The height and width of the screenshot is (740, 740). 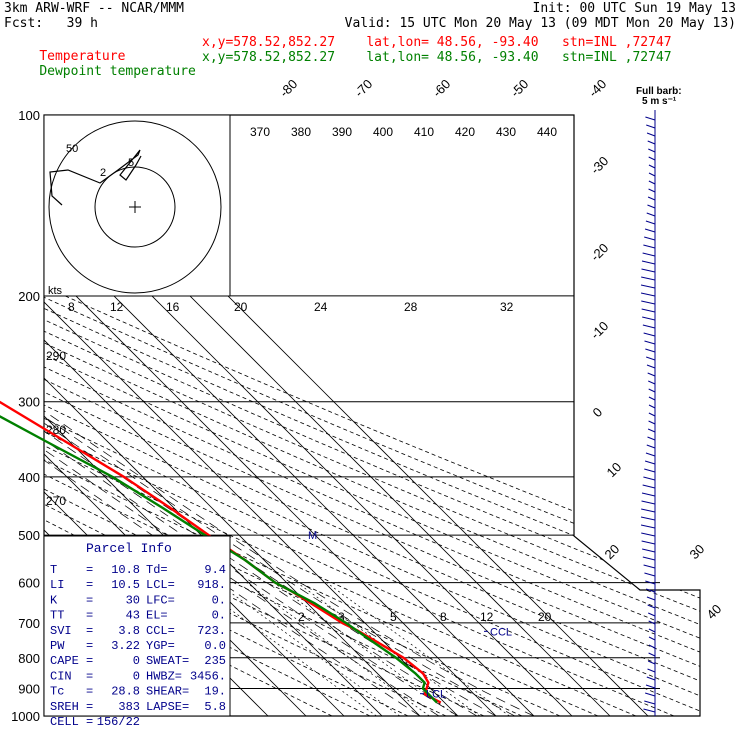 What do you see at coordinates (129, 631) in the screenshot?
I see `parcel-value: 3.8` at bounding box center [129, 631].